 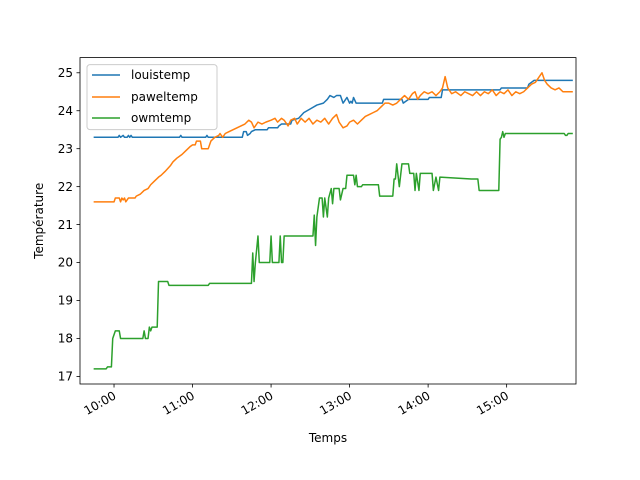 What do you see at coordinates (39, 221) in the screenshot?
I see `y-axis-label: Température` at bounding box center [39, 221].